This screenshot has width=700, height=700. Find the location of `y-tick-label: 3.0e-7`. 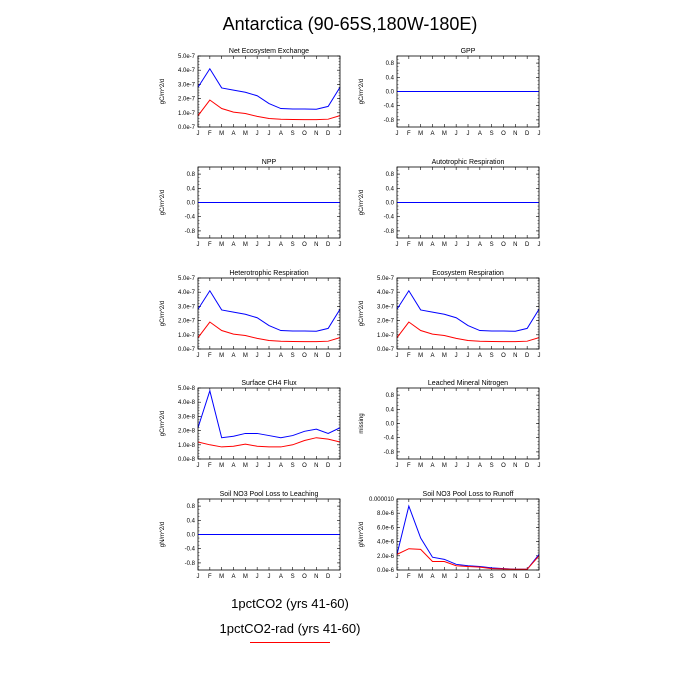

y-tick-label: 3.0e-7 is located at coordinates (187, 85).